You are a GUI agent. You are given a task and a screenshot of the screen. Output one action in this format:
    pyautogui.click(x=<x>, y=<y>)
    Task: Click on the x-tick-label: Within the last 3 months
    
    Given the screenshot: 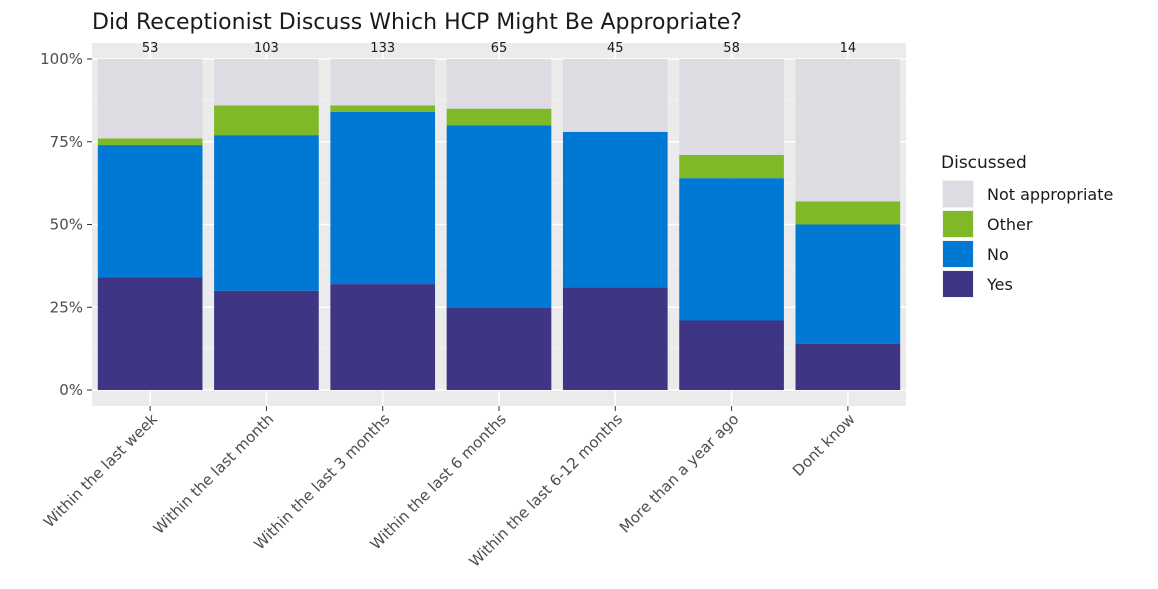 What is the action you would take?
    pyautogui.click(x=321, y=481)
    